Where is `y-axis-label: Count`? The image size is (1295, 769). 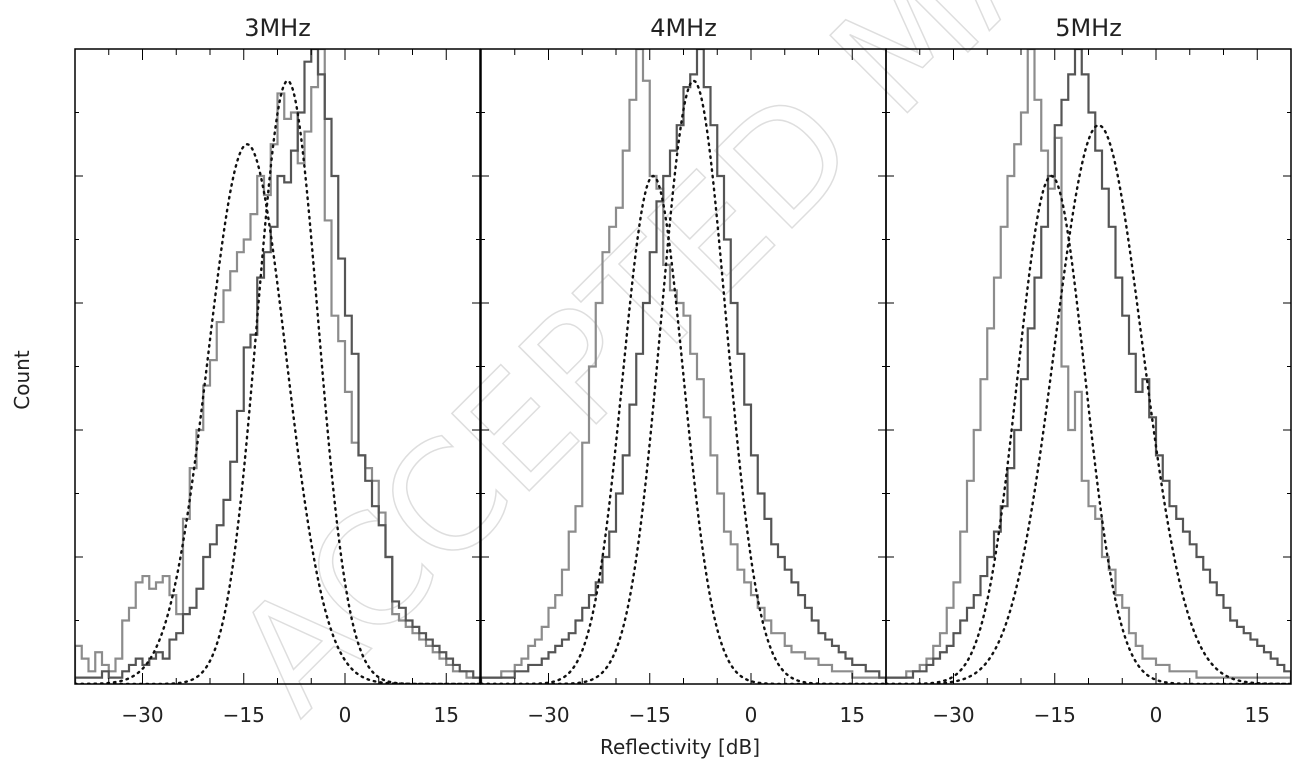 y-axis-label: Count is located at coordinates (22, 380).